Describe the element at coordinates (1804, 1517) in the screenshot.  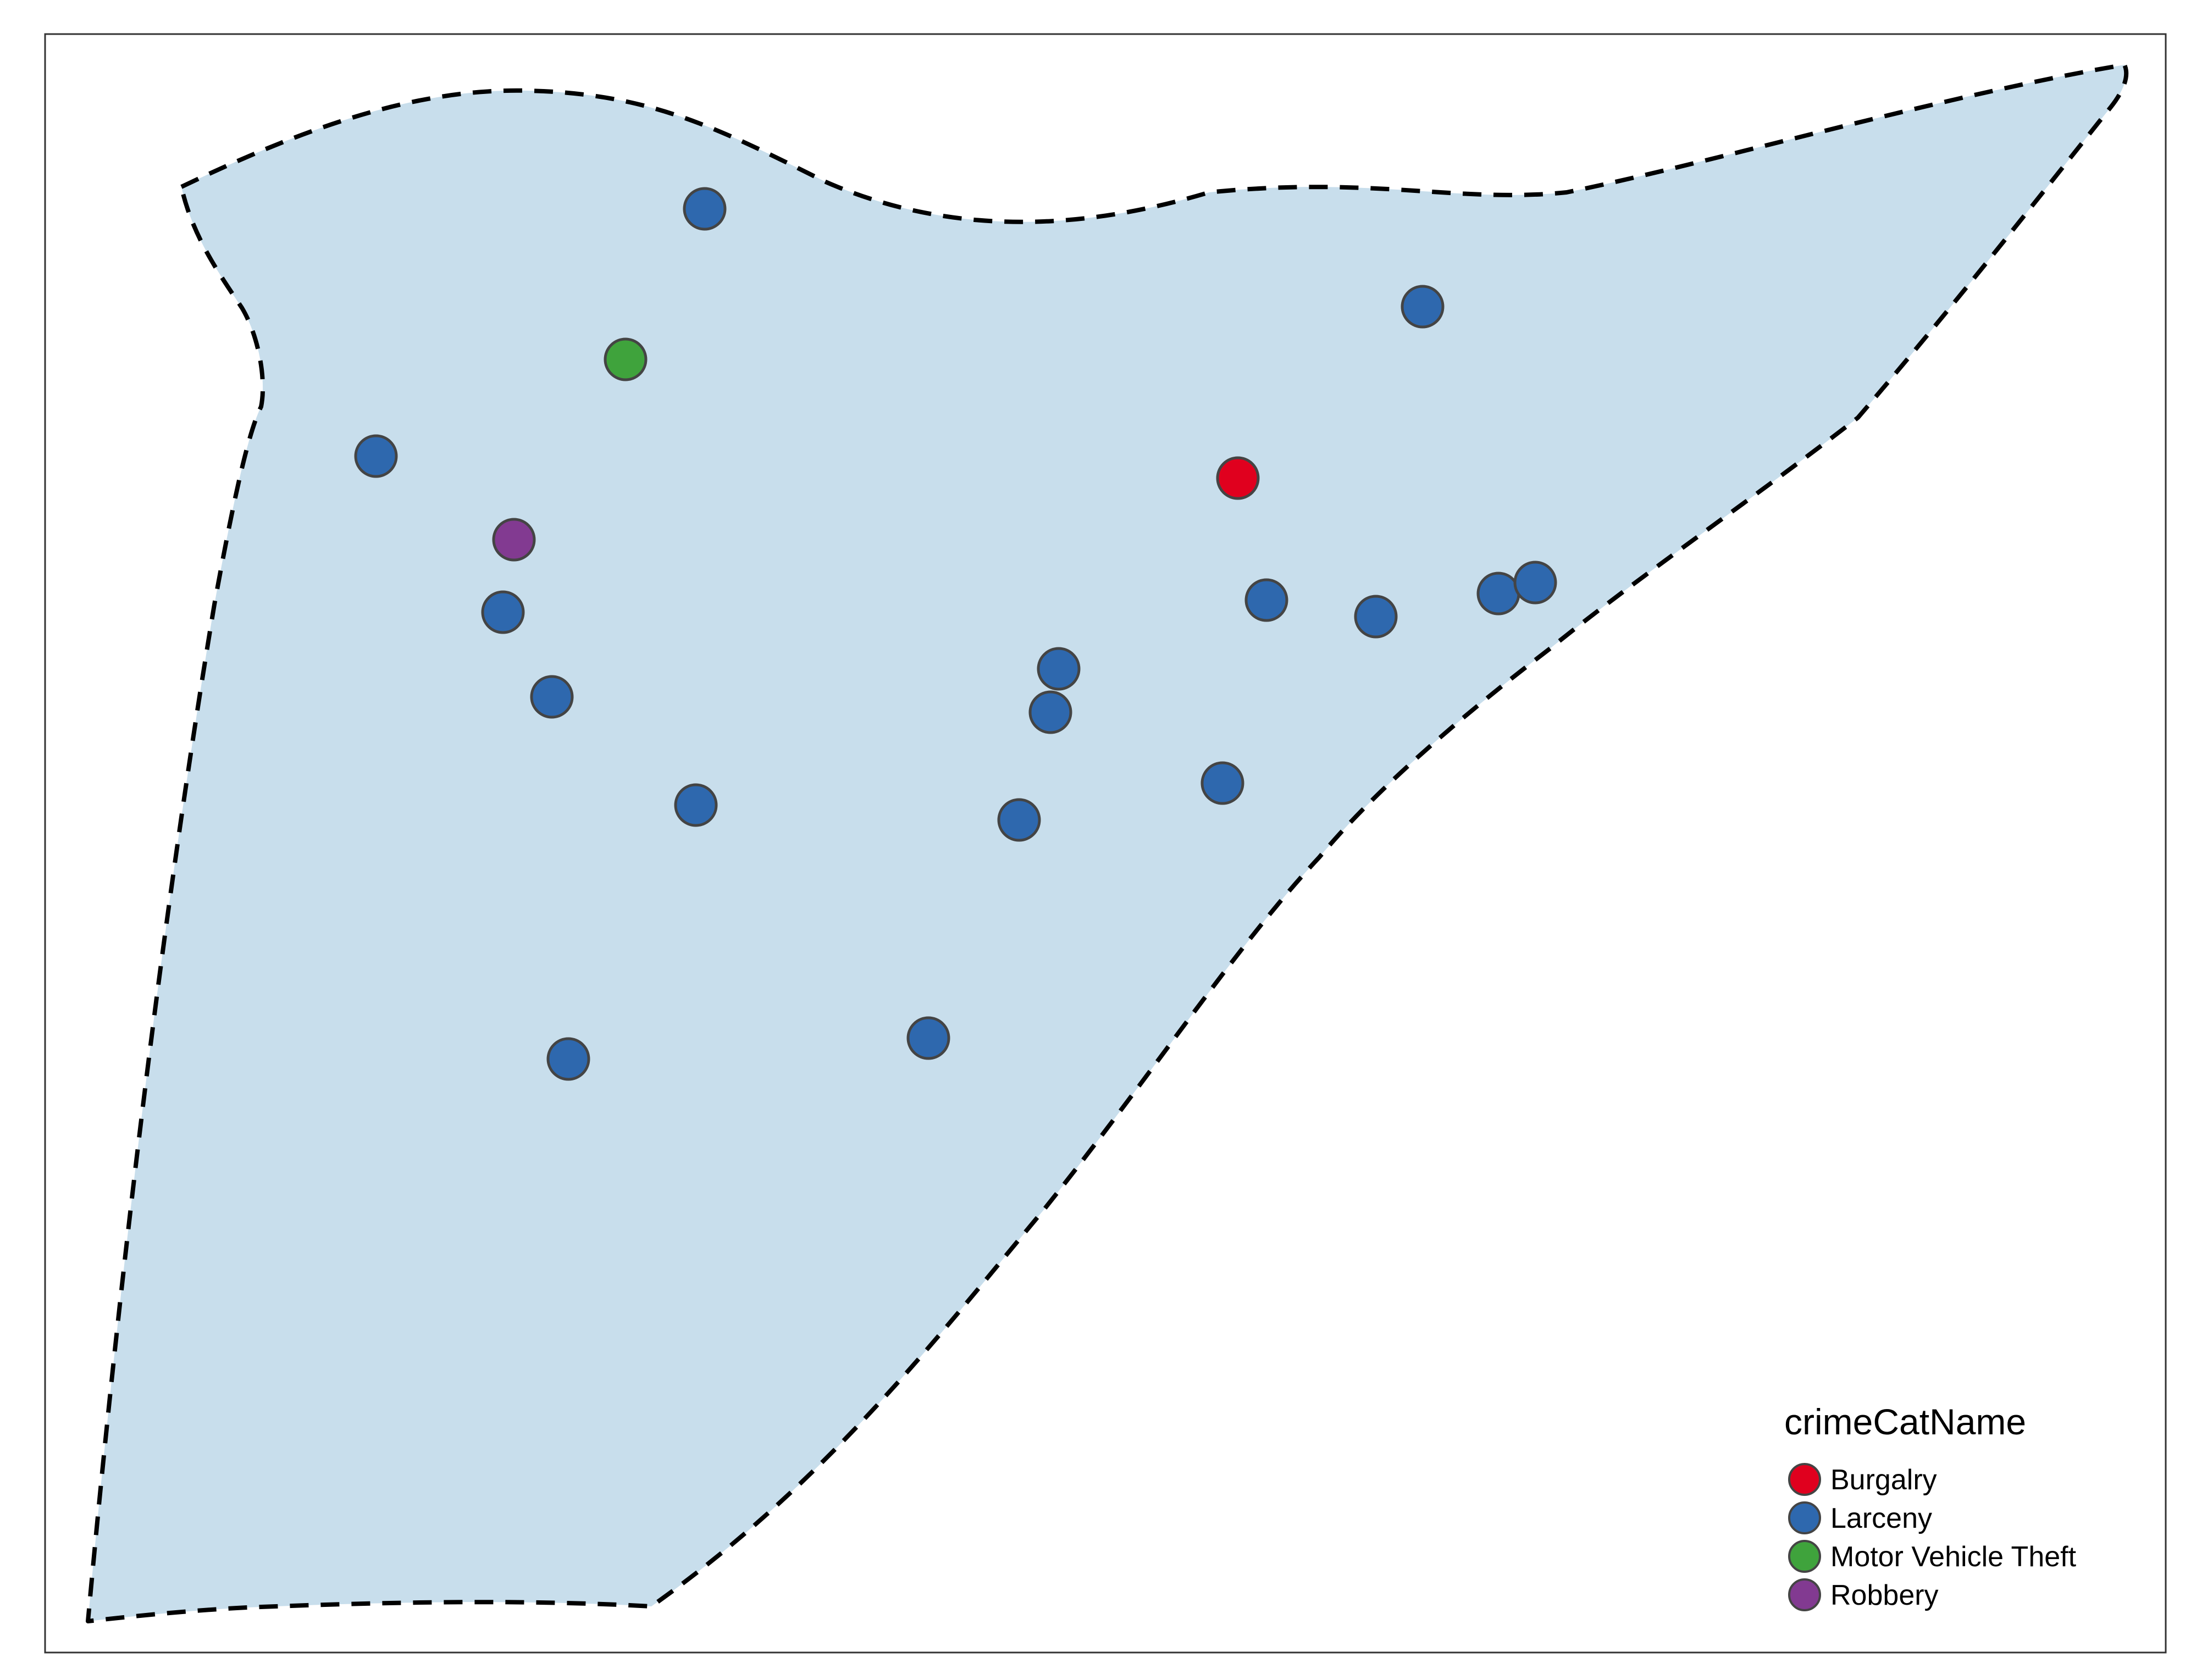
I see `legend-key-larceny` at that location.